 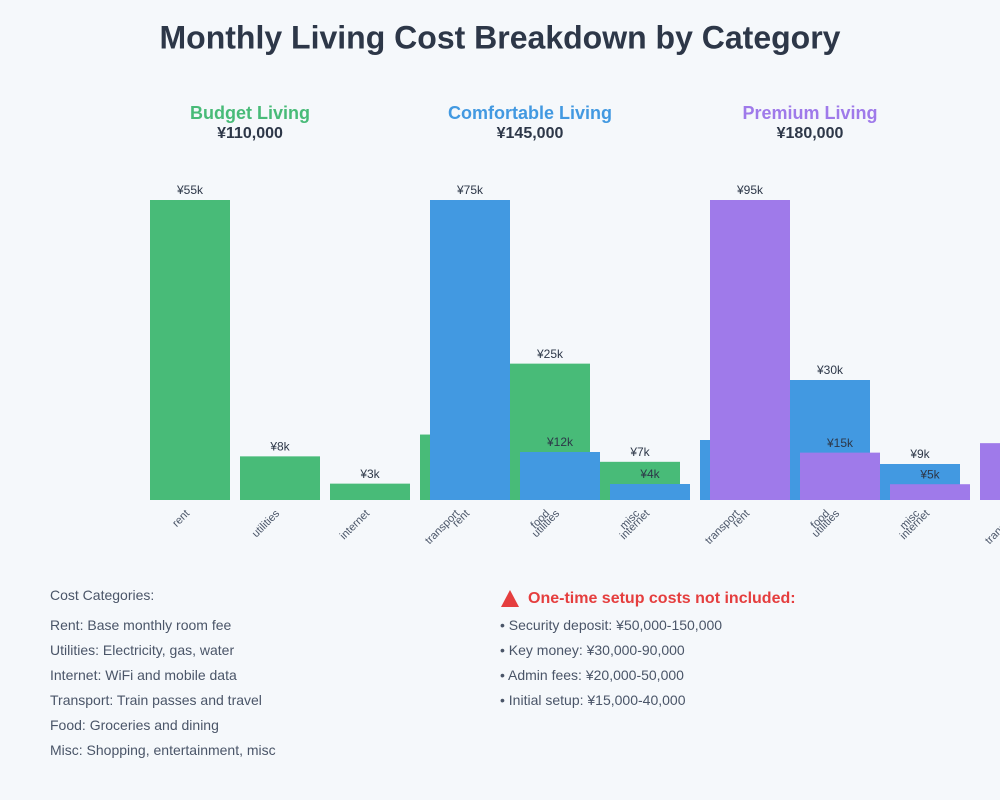 What do you see at coordinates (355, 525) in the screenshot?
I see `x-tick-label: internet` at bounding box center [355, 525].